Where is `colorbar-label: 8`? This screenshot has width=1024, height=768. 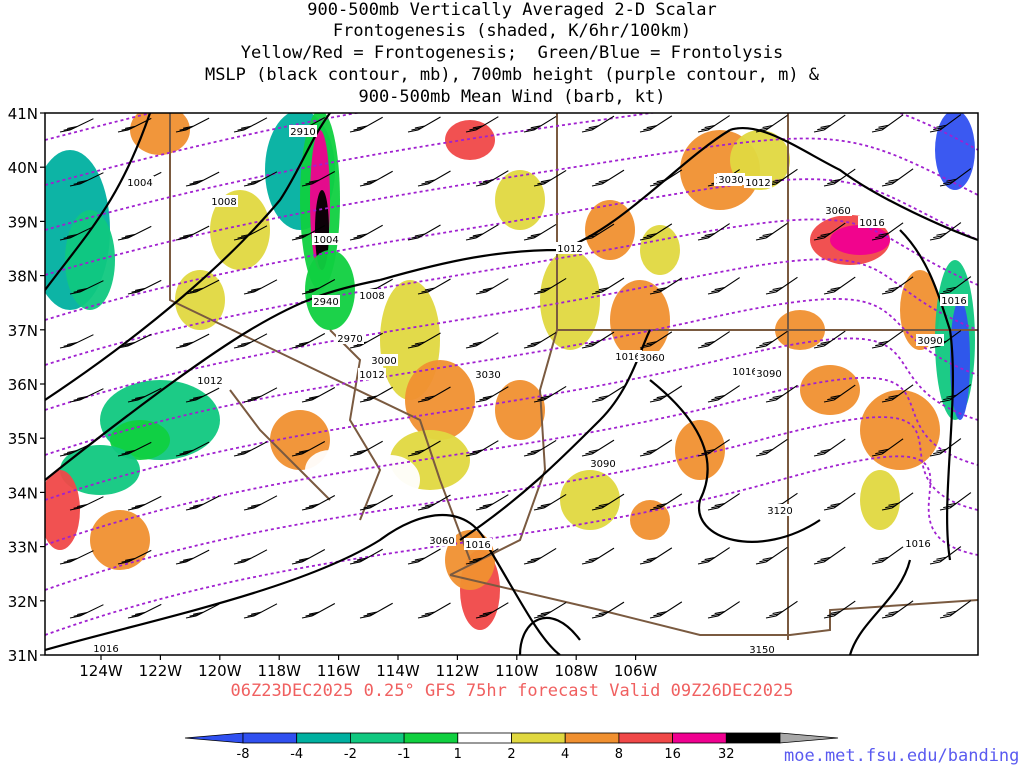 colorbar-label: 8 is located at coordinates (619, 754).